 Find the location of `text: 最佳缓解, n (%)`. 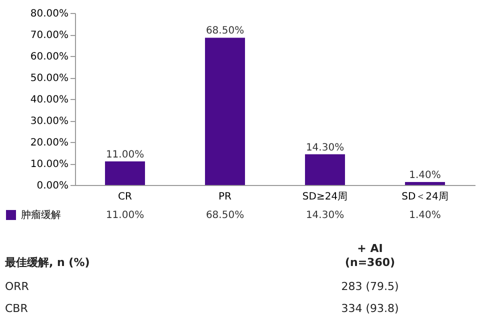

text: 最佳缓解, n (%) is located at coordinates (47, 262).